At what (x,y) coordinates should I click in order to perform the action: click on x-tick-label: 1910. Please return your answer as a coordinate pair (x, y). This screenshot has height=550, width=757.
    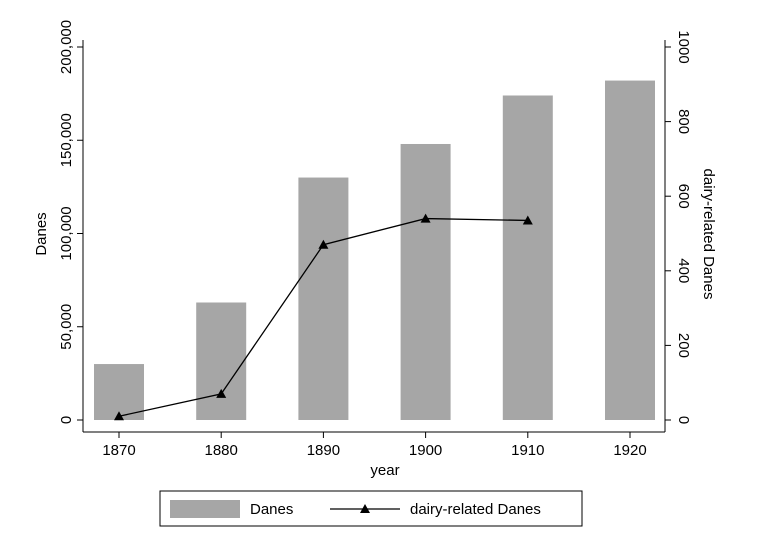
    Looking at the image, I should click on (527, 450).